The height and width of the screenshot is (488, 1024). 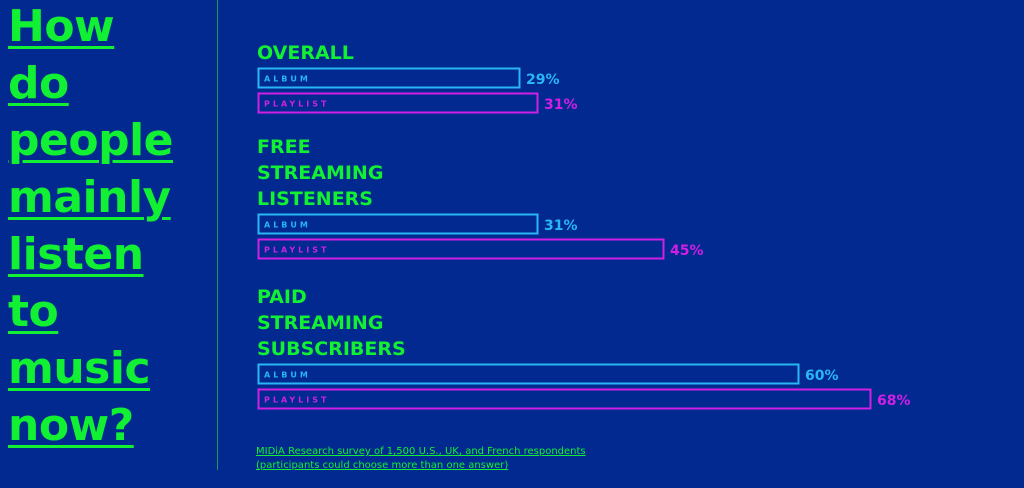 I want to click on title-word: do, so click(x=38, y=83).